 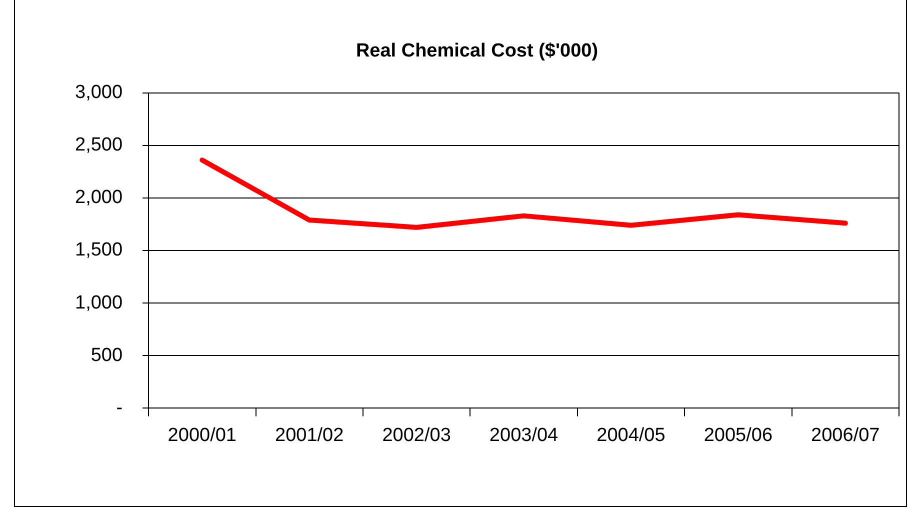 I want to click on y-tick-label: 2,000, so click(x=99, y=197).